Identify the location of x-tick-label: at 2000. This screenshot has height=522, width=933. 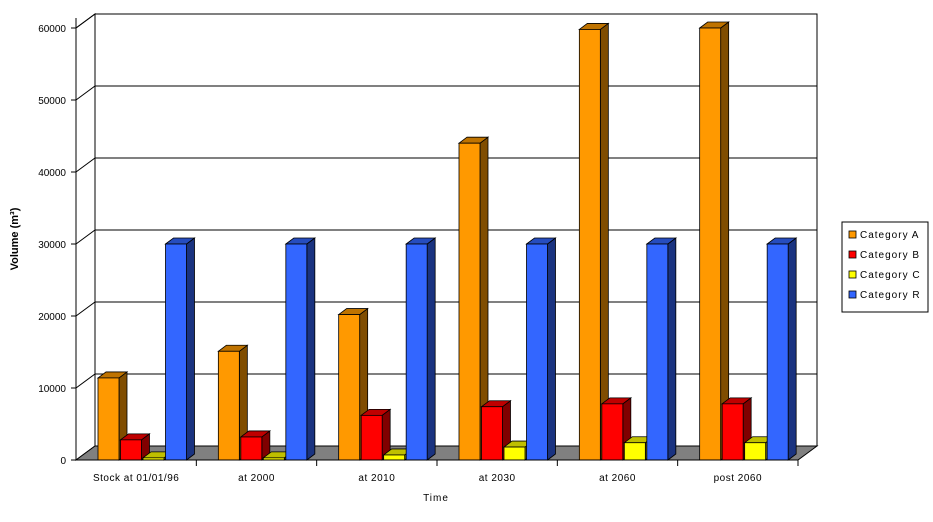
(256, 478).